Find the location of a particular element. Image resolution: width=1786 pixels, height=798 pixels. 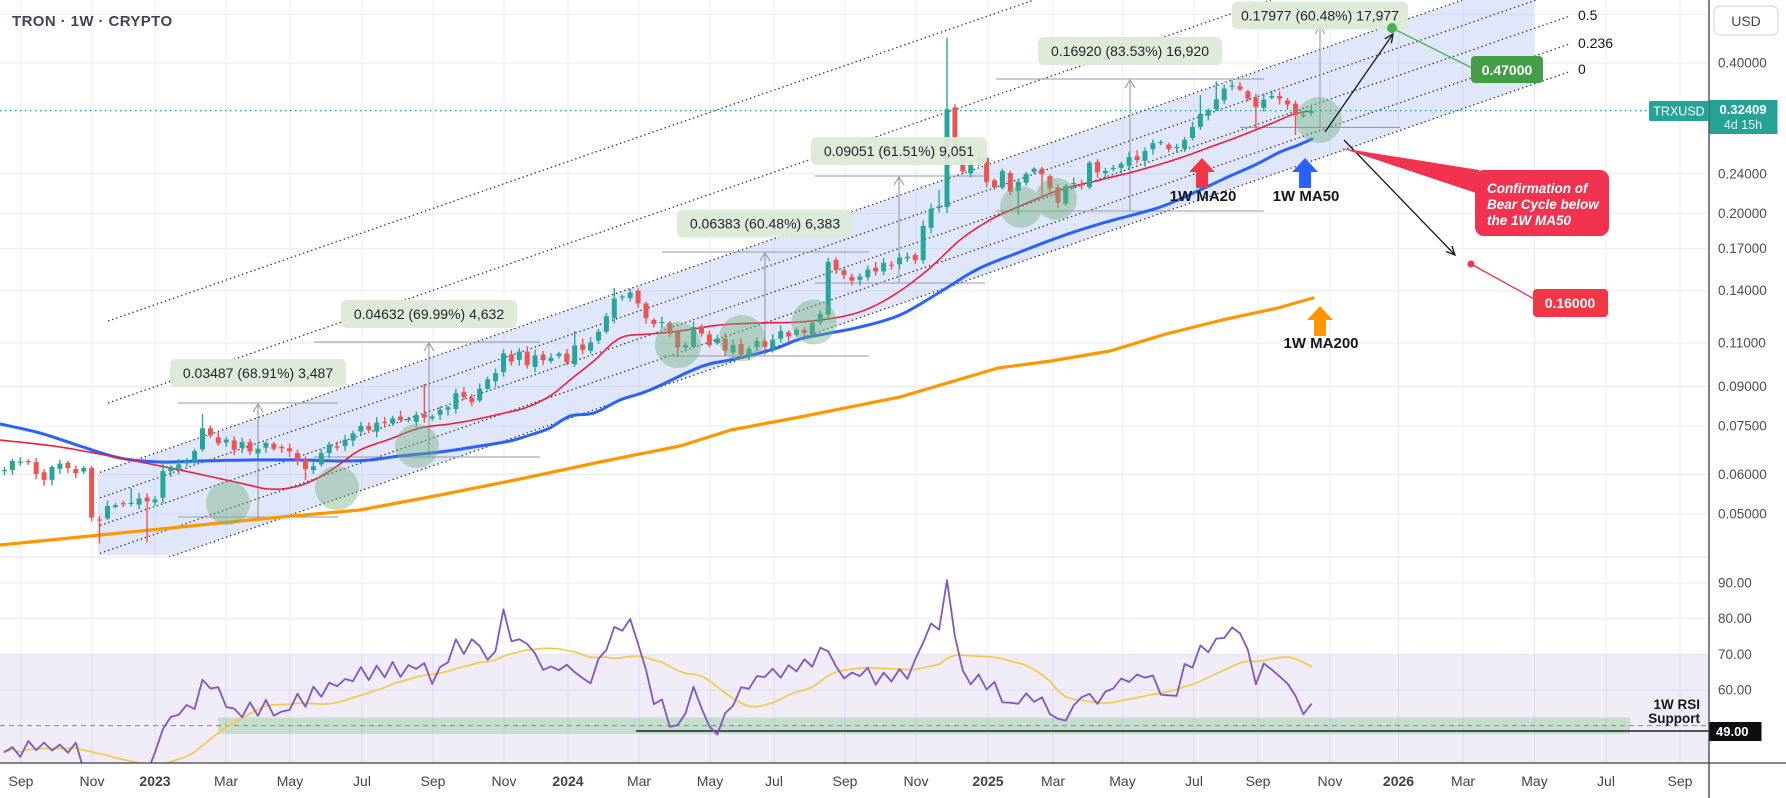

svg-text: Confirmation of is located at coordinates (1538, 188).